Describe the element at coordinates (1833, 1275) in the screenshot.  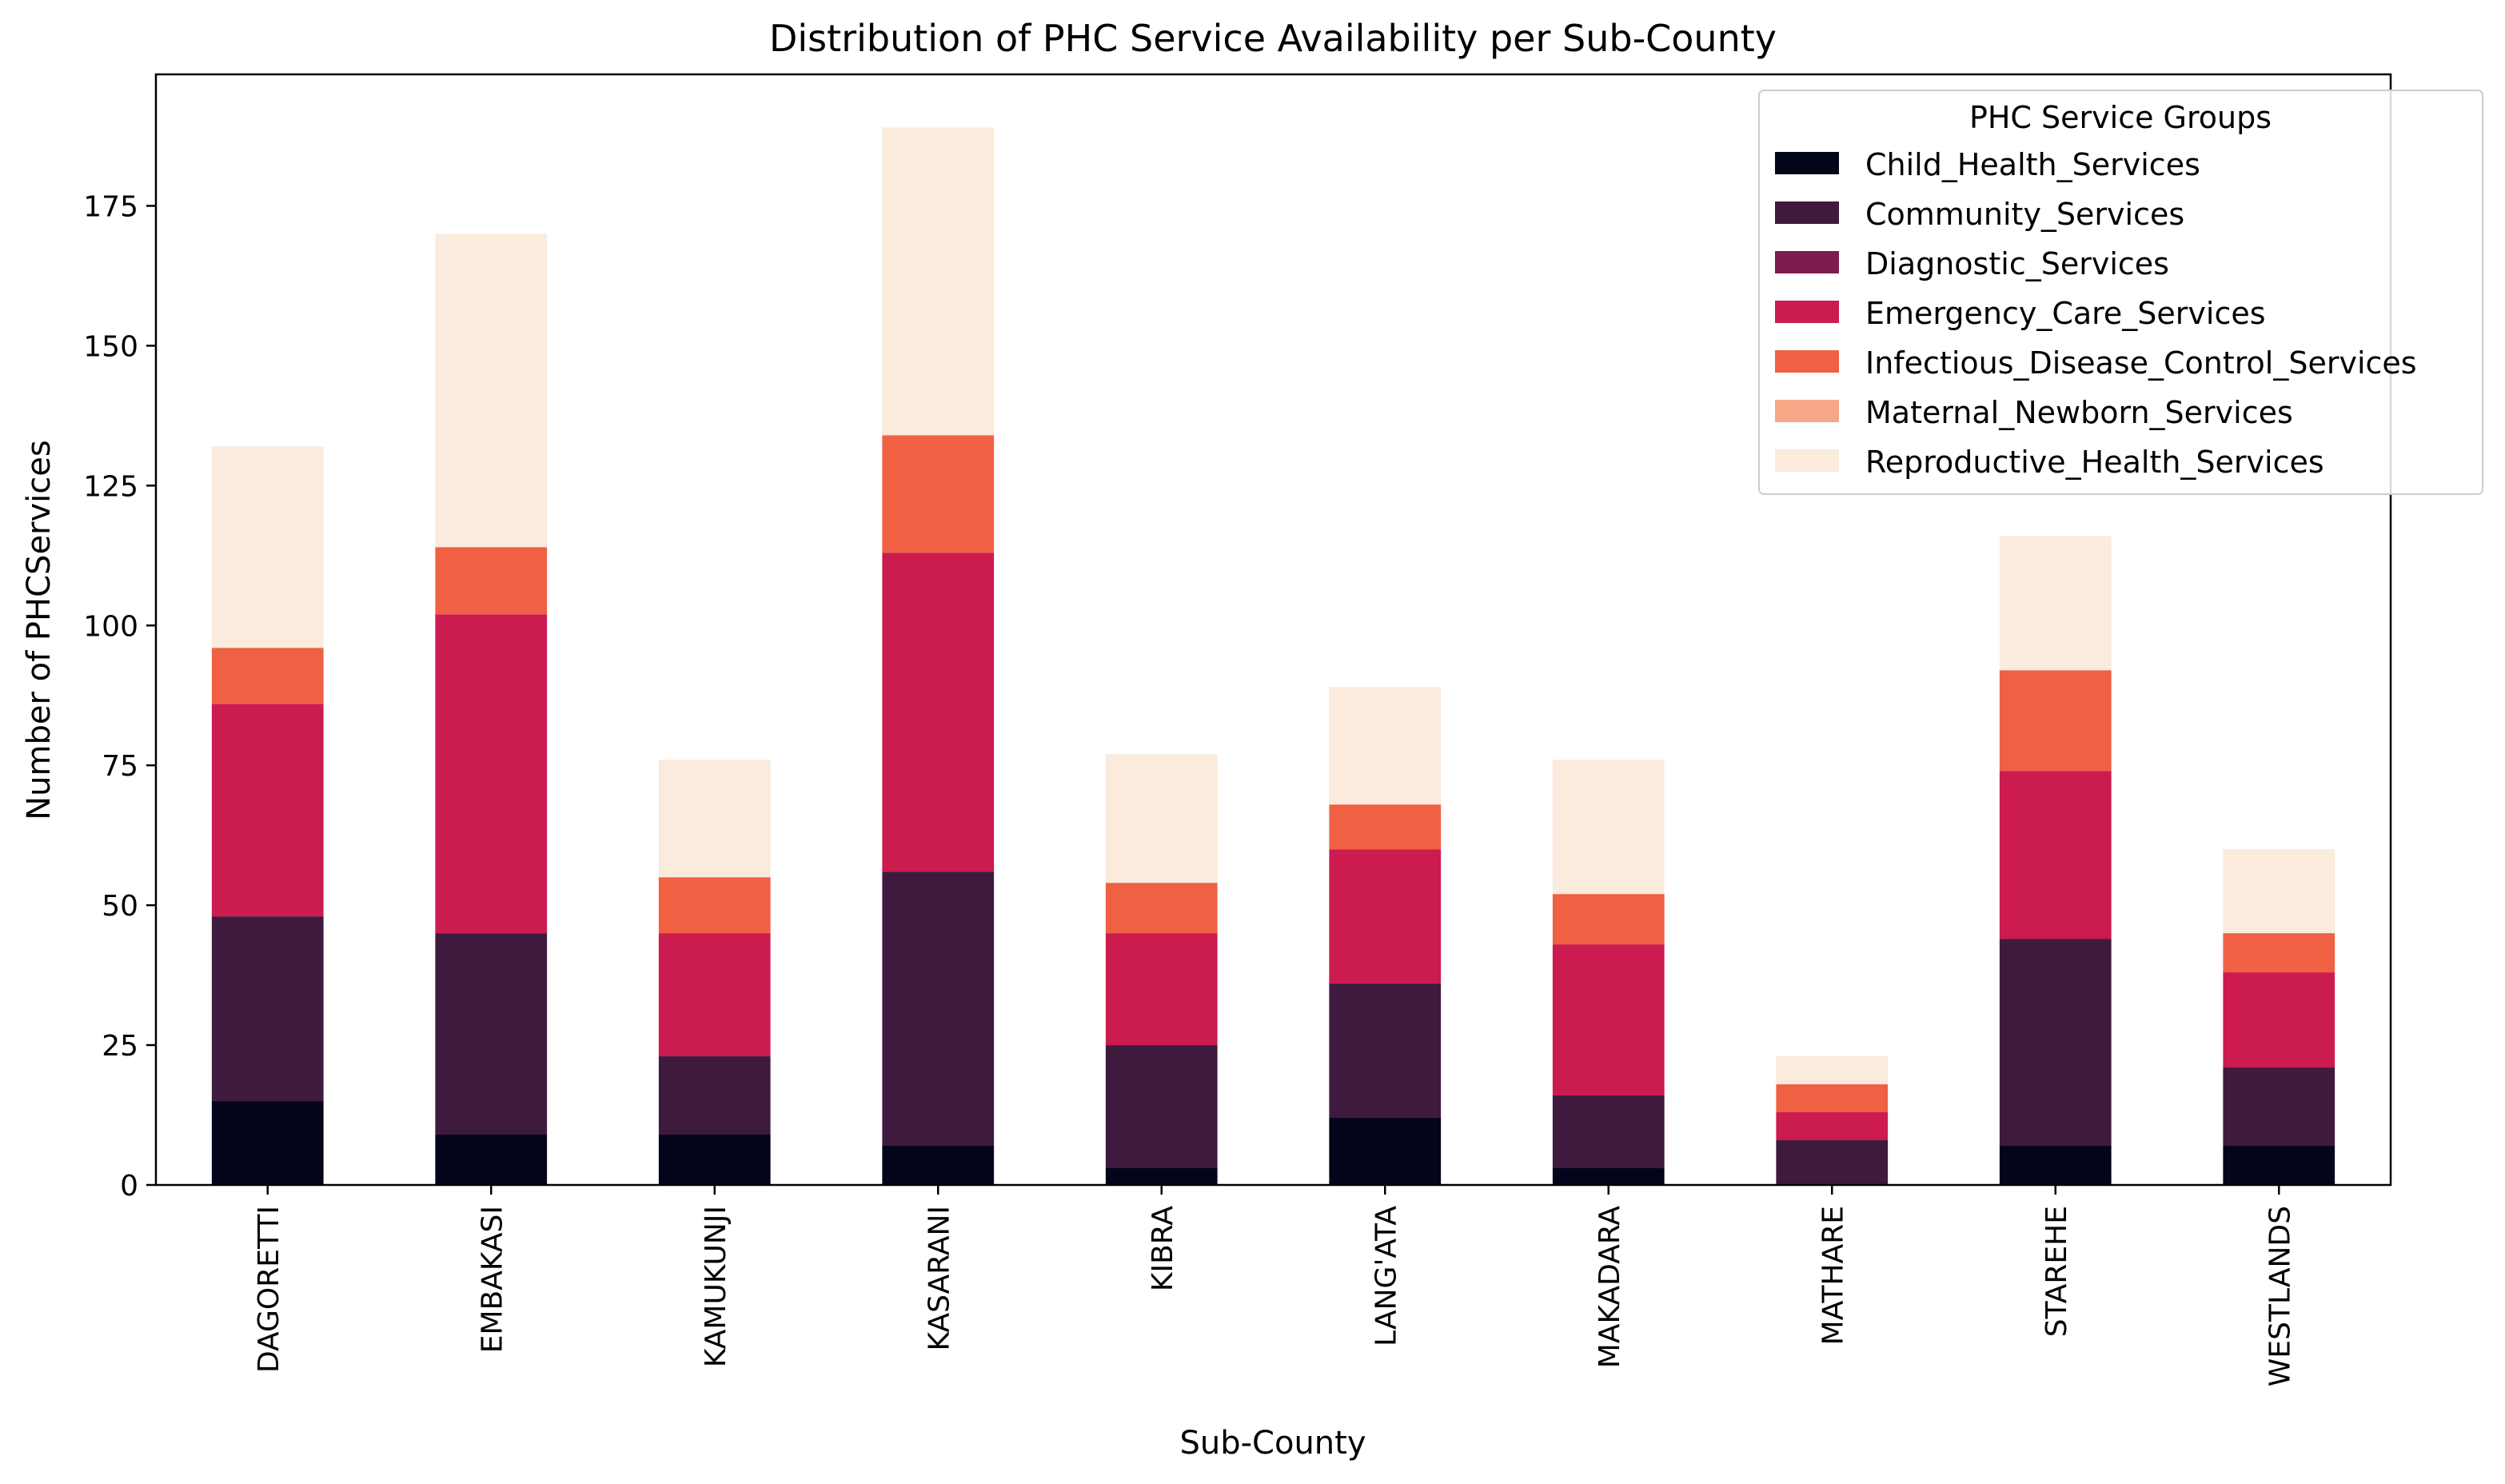
I see `x-tick-label: MATHARE` at that location.